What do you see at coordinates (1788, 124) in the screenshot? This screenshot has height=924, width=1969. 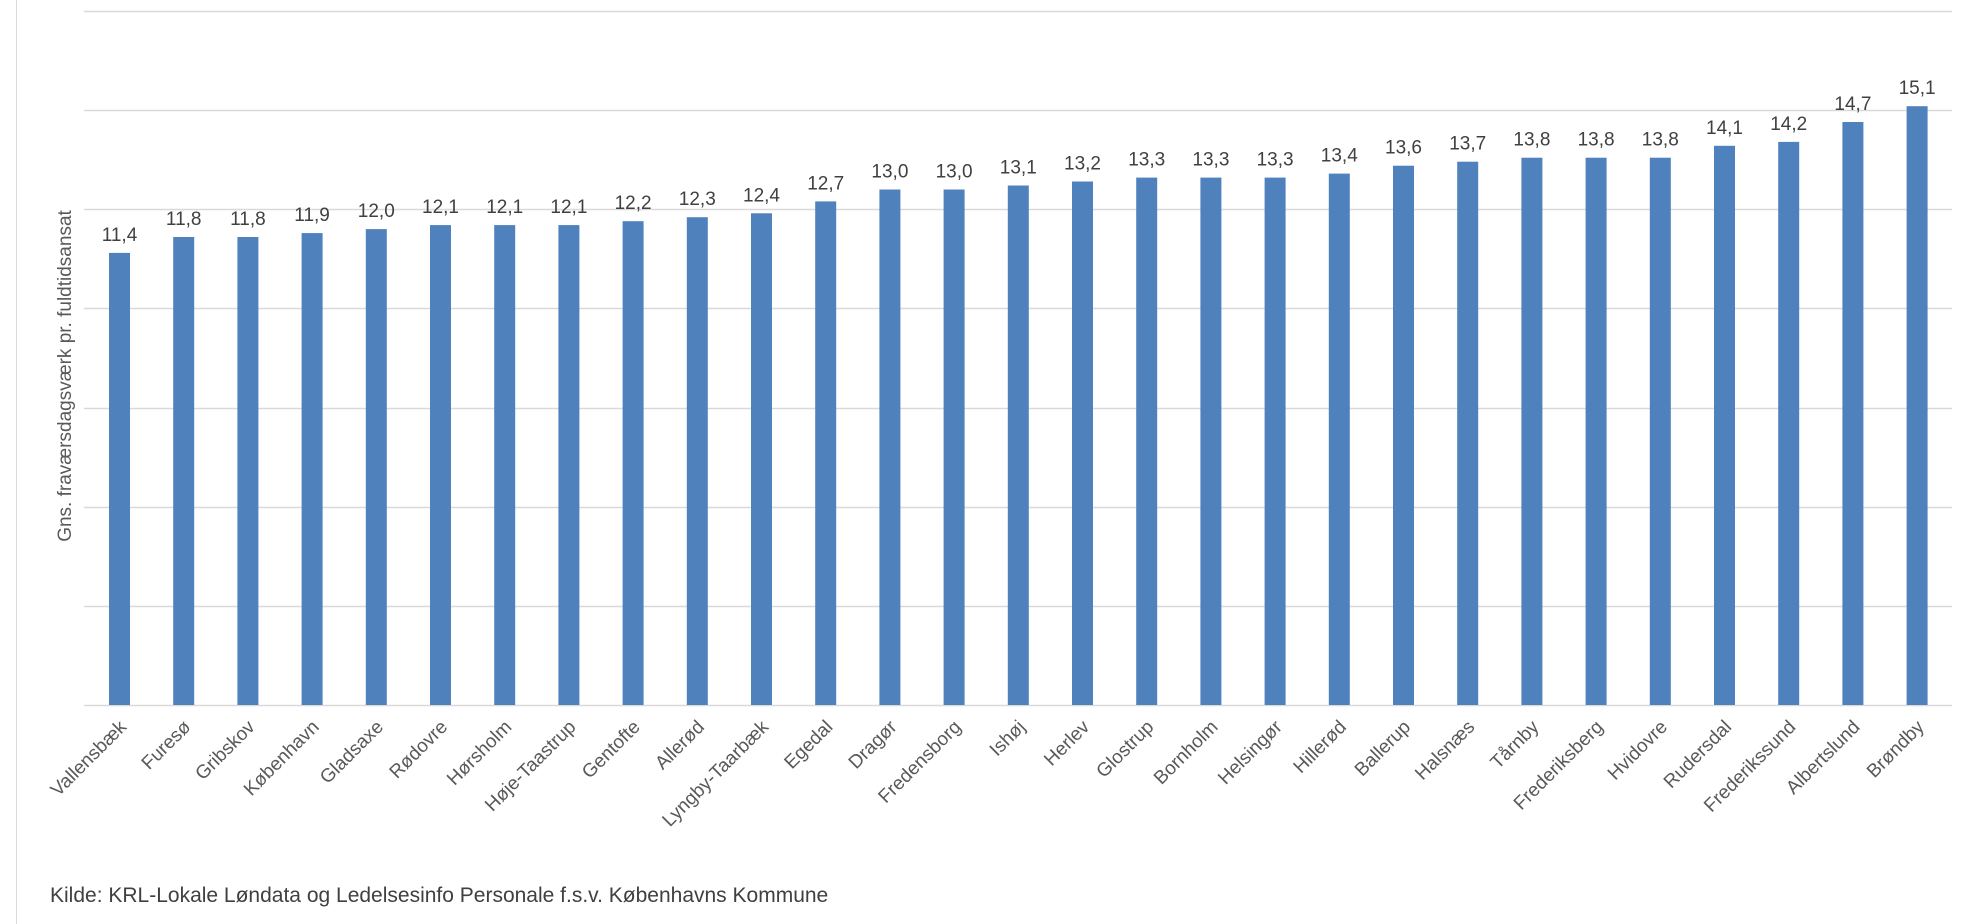 I see `data-label: 14,2` at bounding box center [1788, 124].